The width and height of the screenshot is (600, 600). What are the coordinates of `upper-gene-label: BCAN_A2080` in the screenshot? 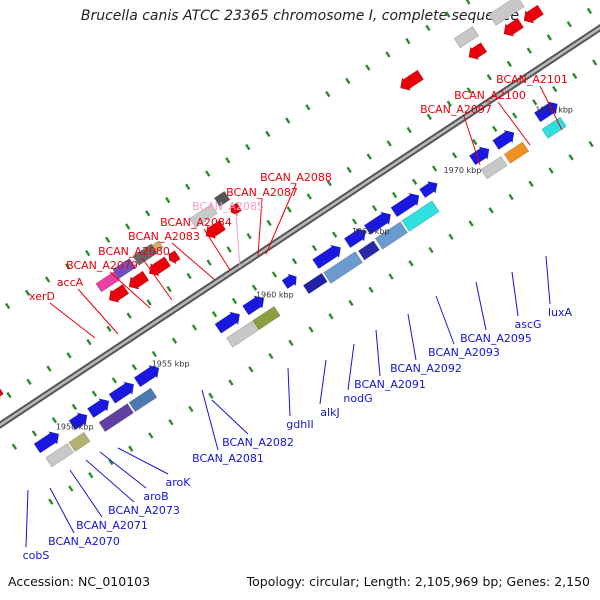 It's located at (134, 251).